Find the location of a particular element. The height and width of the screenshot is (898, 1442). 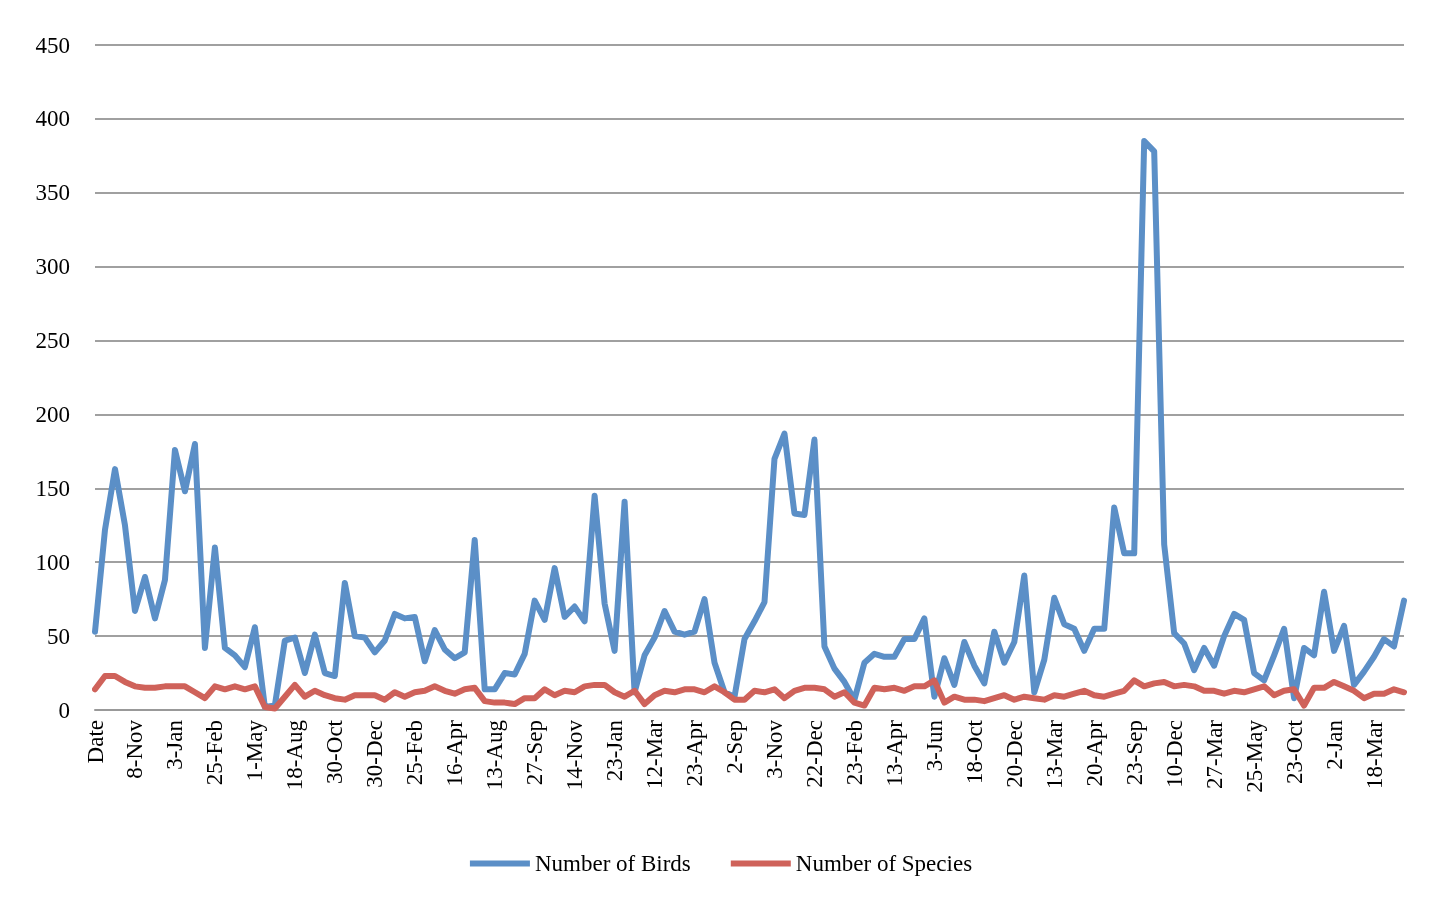

y-tick-label: 50 is located at coordinates (58, 636).